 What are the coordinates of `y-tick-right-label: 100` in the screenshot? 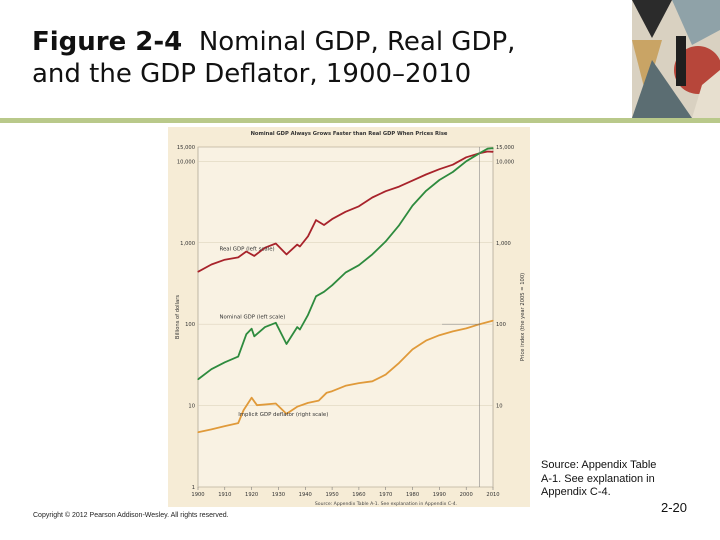 It's located at (501, 325).